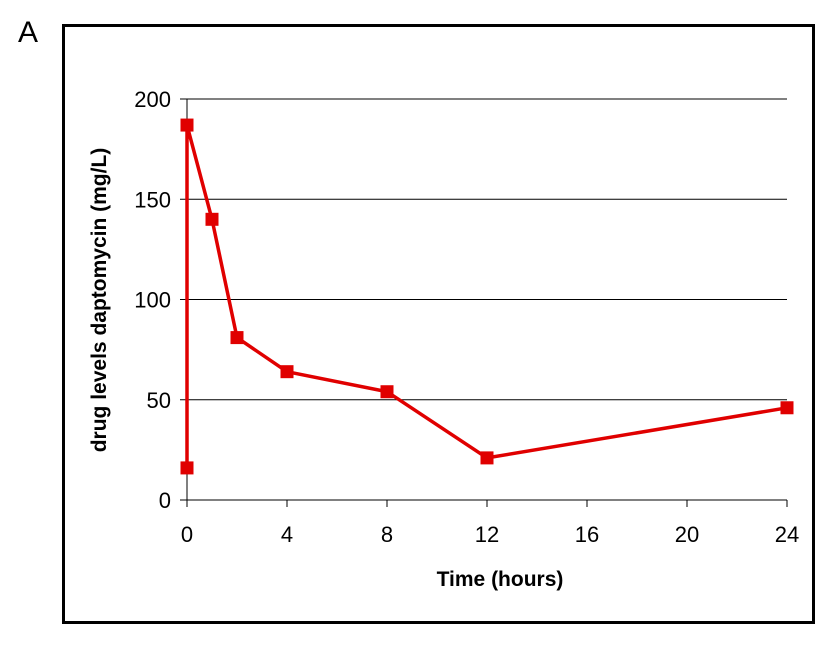 This screenshot has height=650, width=840. Describe the element at coordinates (687, 534) in the screenshot. I see `x-tick-label: 20` at that location.